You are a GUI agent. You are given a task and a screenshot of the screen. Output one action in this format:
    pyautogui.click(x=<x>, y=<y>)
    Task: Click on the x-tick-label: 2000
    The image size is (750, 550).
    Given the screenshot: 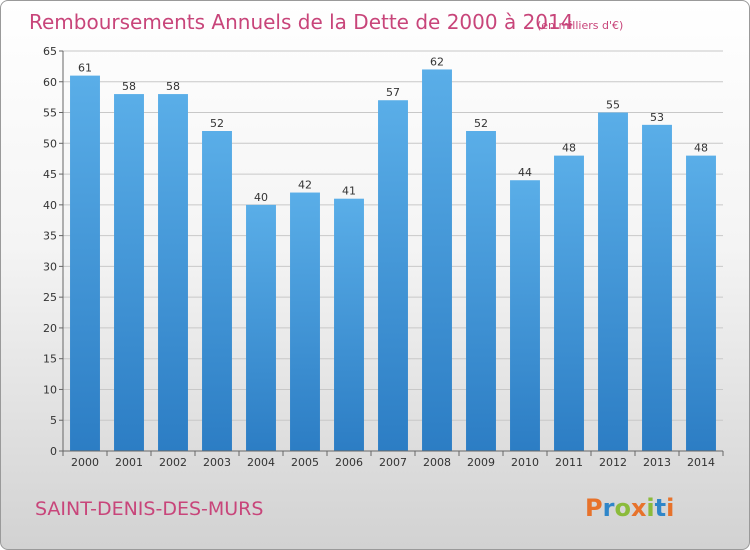 What is the action you would take?
    pyautogui.click(x=85, y=462)
    